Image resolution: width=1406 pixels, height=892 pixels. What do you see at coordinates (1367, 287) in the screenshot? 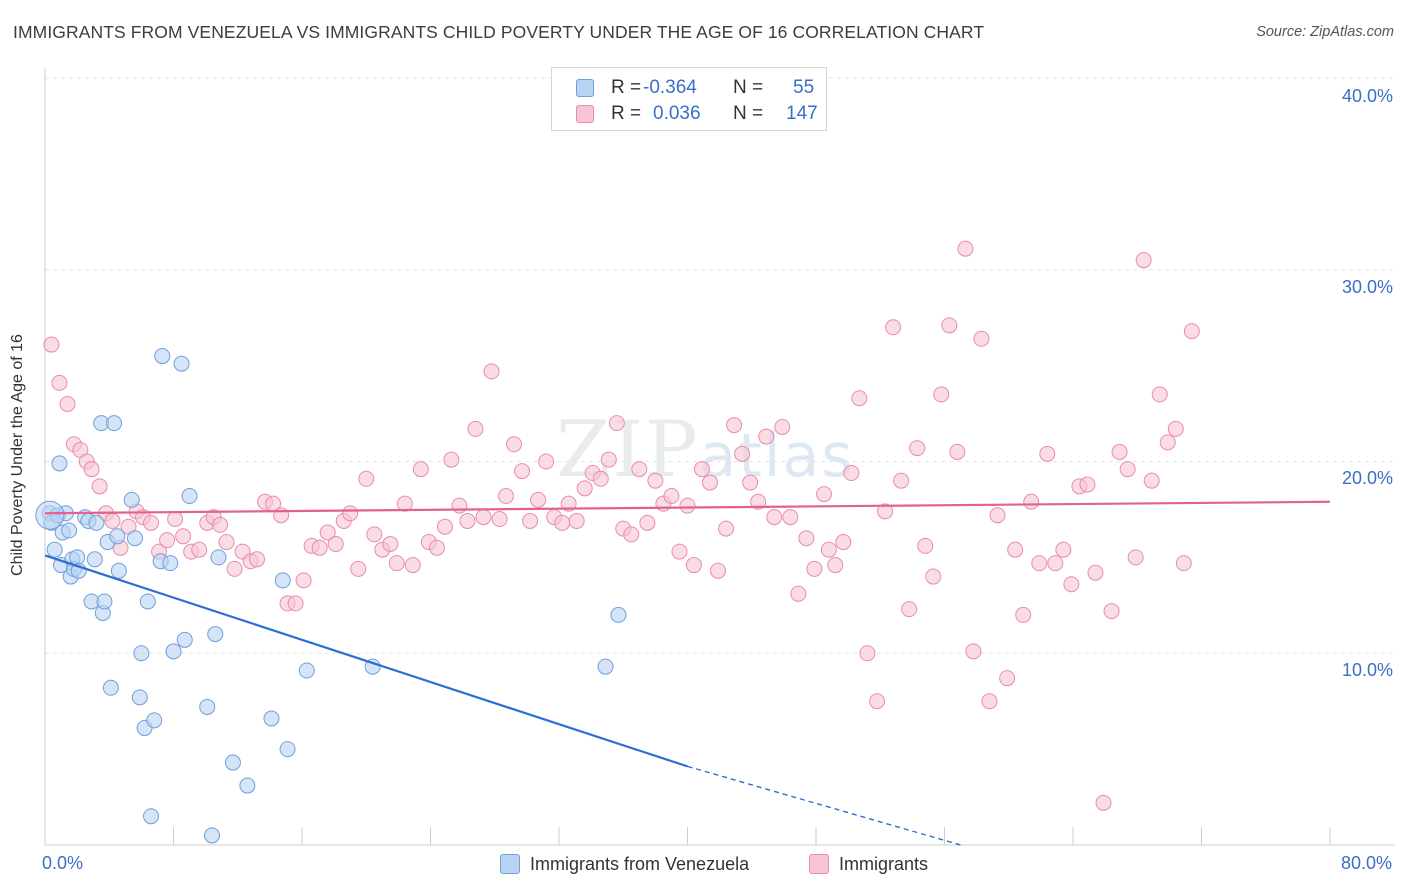
I see `y-tick-label-30: 30.0%` at bounding box center [1367, 287].